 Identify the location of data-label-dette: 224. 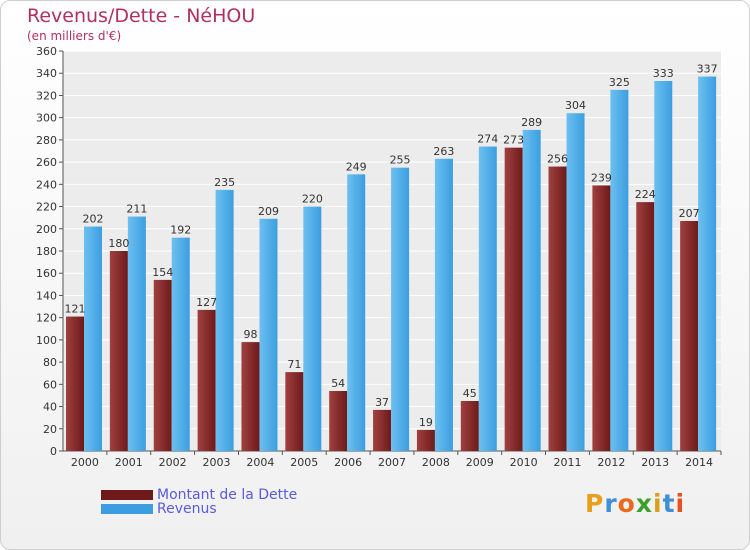
(645, 194).